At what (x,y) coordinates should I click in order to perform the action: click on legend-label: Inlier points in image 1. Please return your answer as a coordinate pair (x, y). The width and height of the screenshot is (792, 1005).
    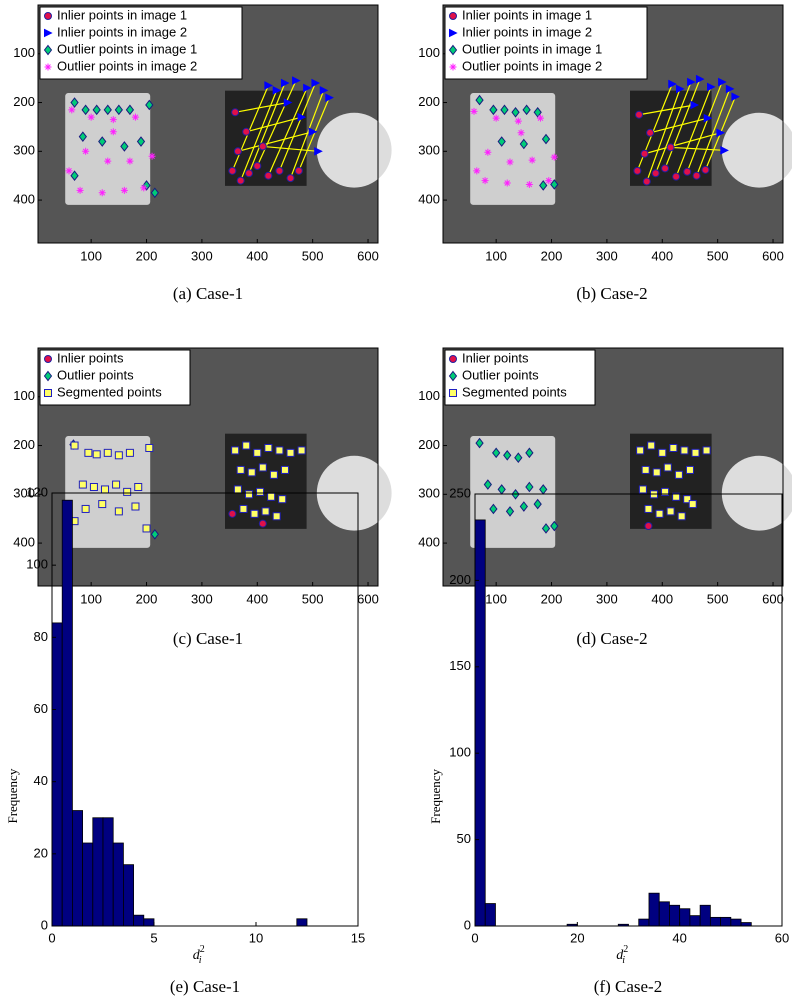
    Looking at the image, I should click on (527, 14).